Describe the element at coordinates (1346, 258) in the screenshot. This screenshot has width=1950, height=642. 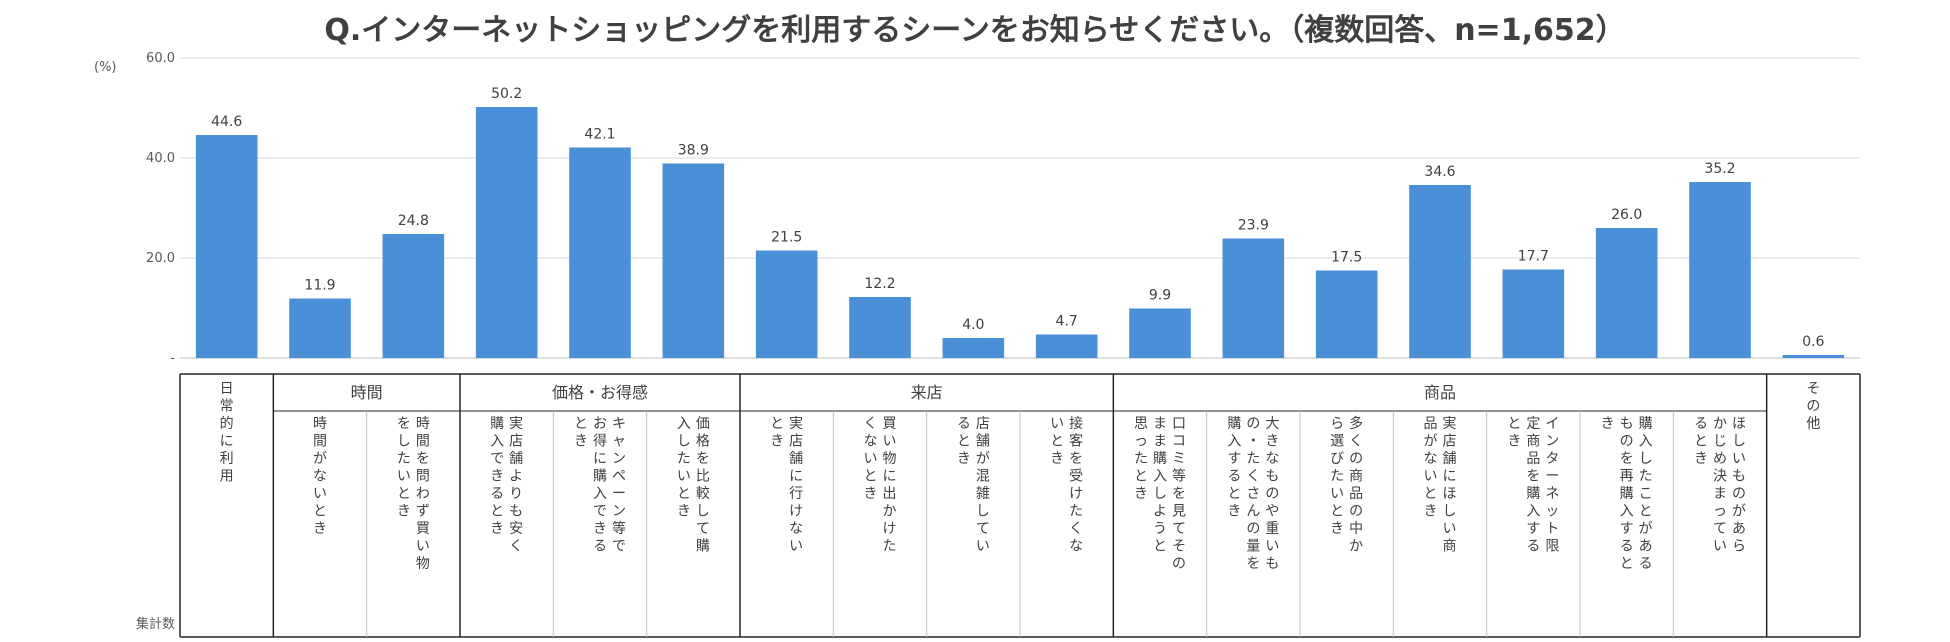
I see `data-label: 17.5` at that location.